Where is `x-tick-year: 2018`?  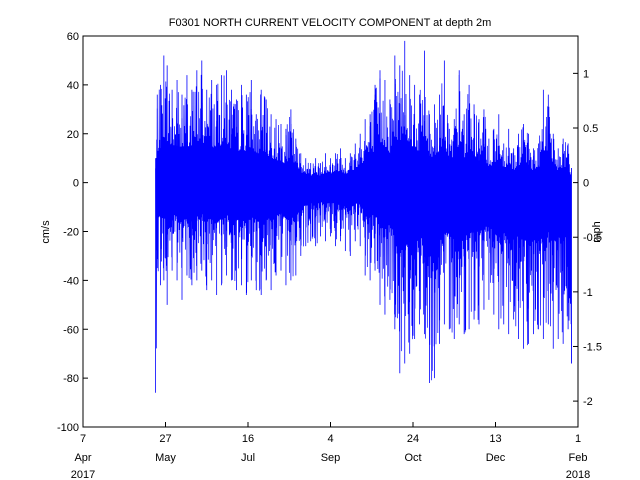
x-tick-year: 2018 is located at coordinates (578, 474).